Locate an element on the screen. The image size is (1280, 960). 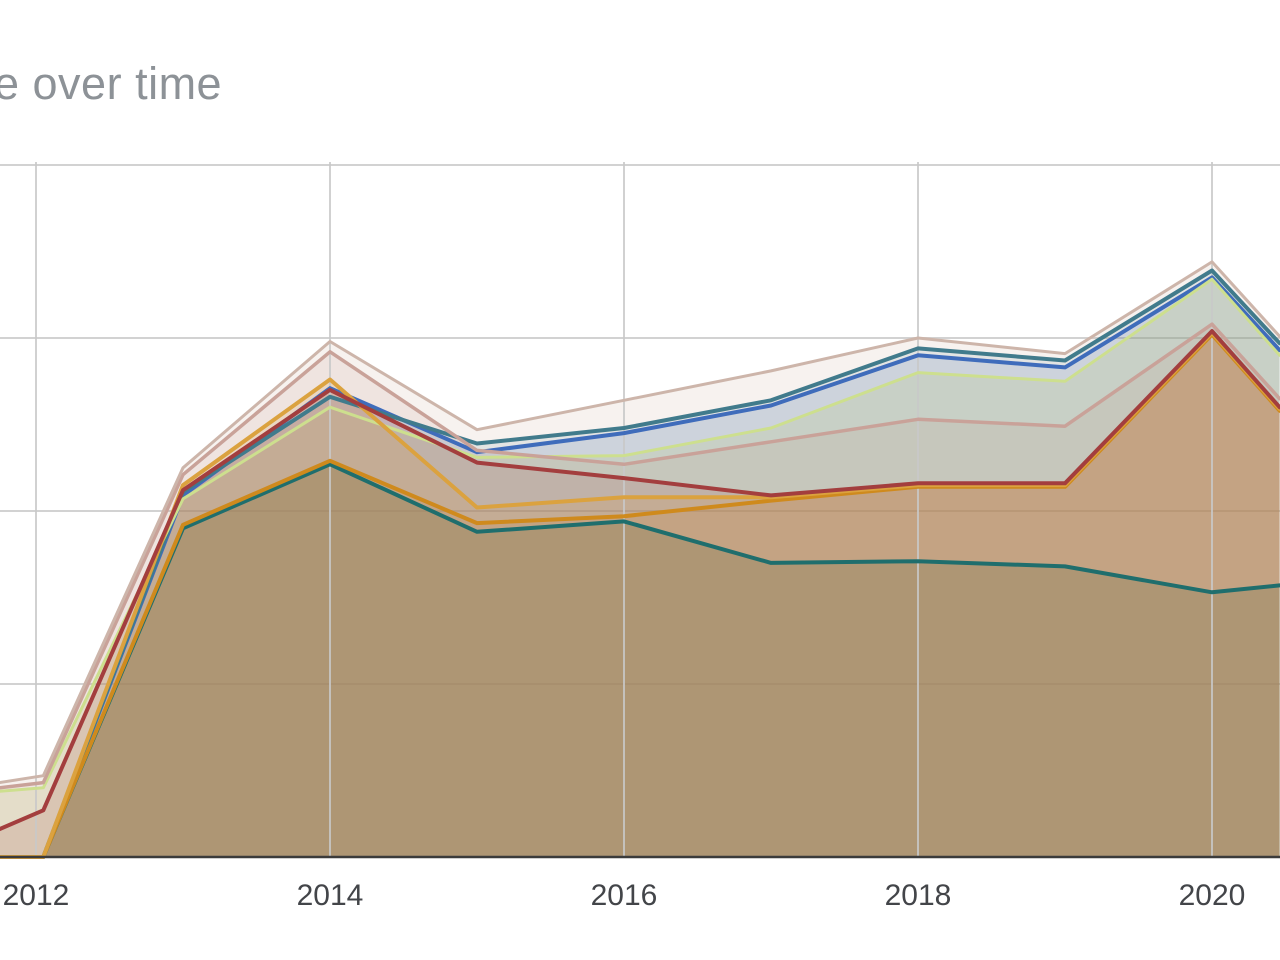
x-axis-labels: 2012 2014 2016 2018 2020 is located at coordinates (624, 895).